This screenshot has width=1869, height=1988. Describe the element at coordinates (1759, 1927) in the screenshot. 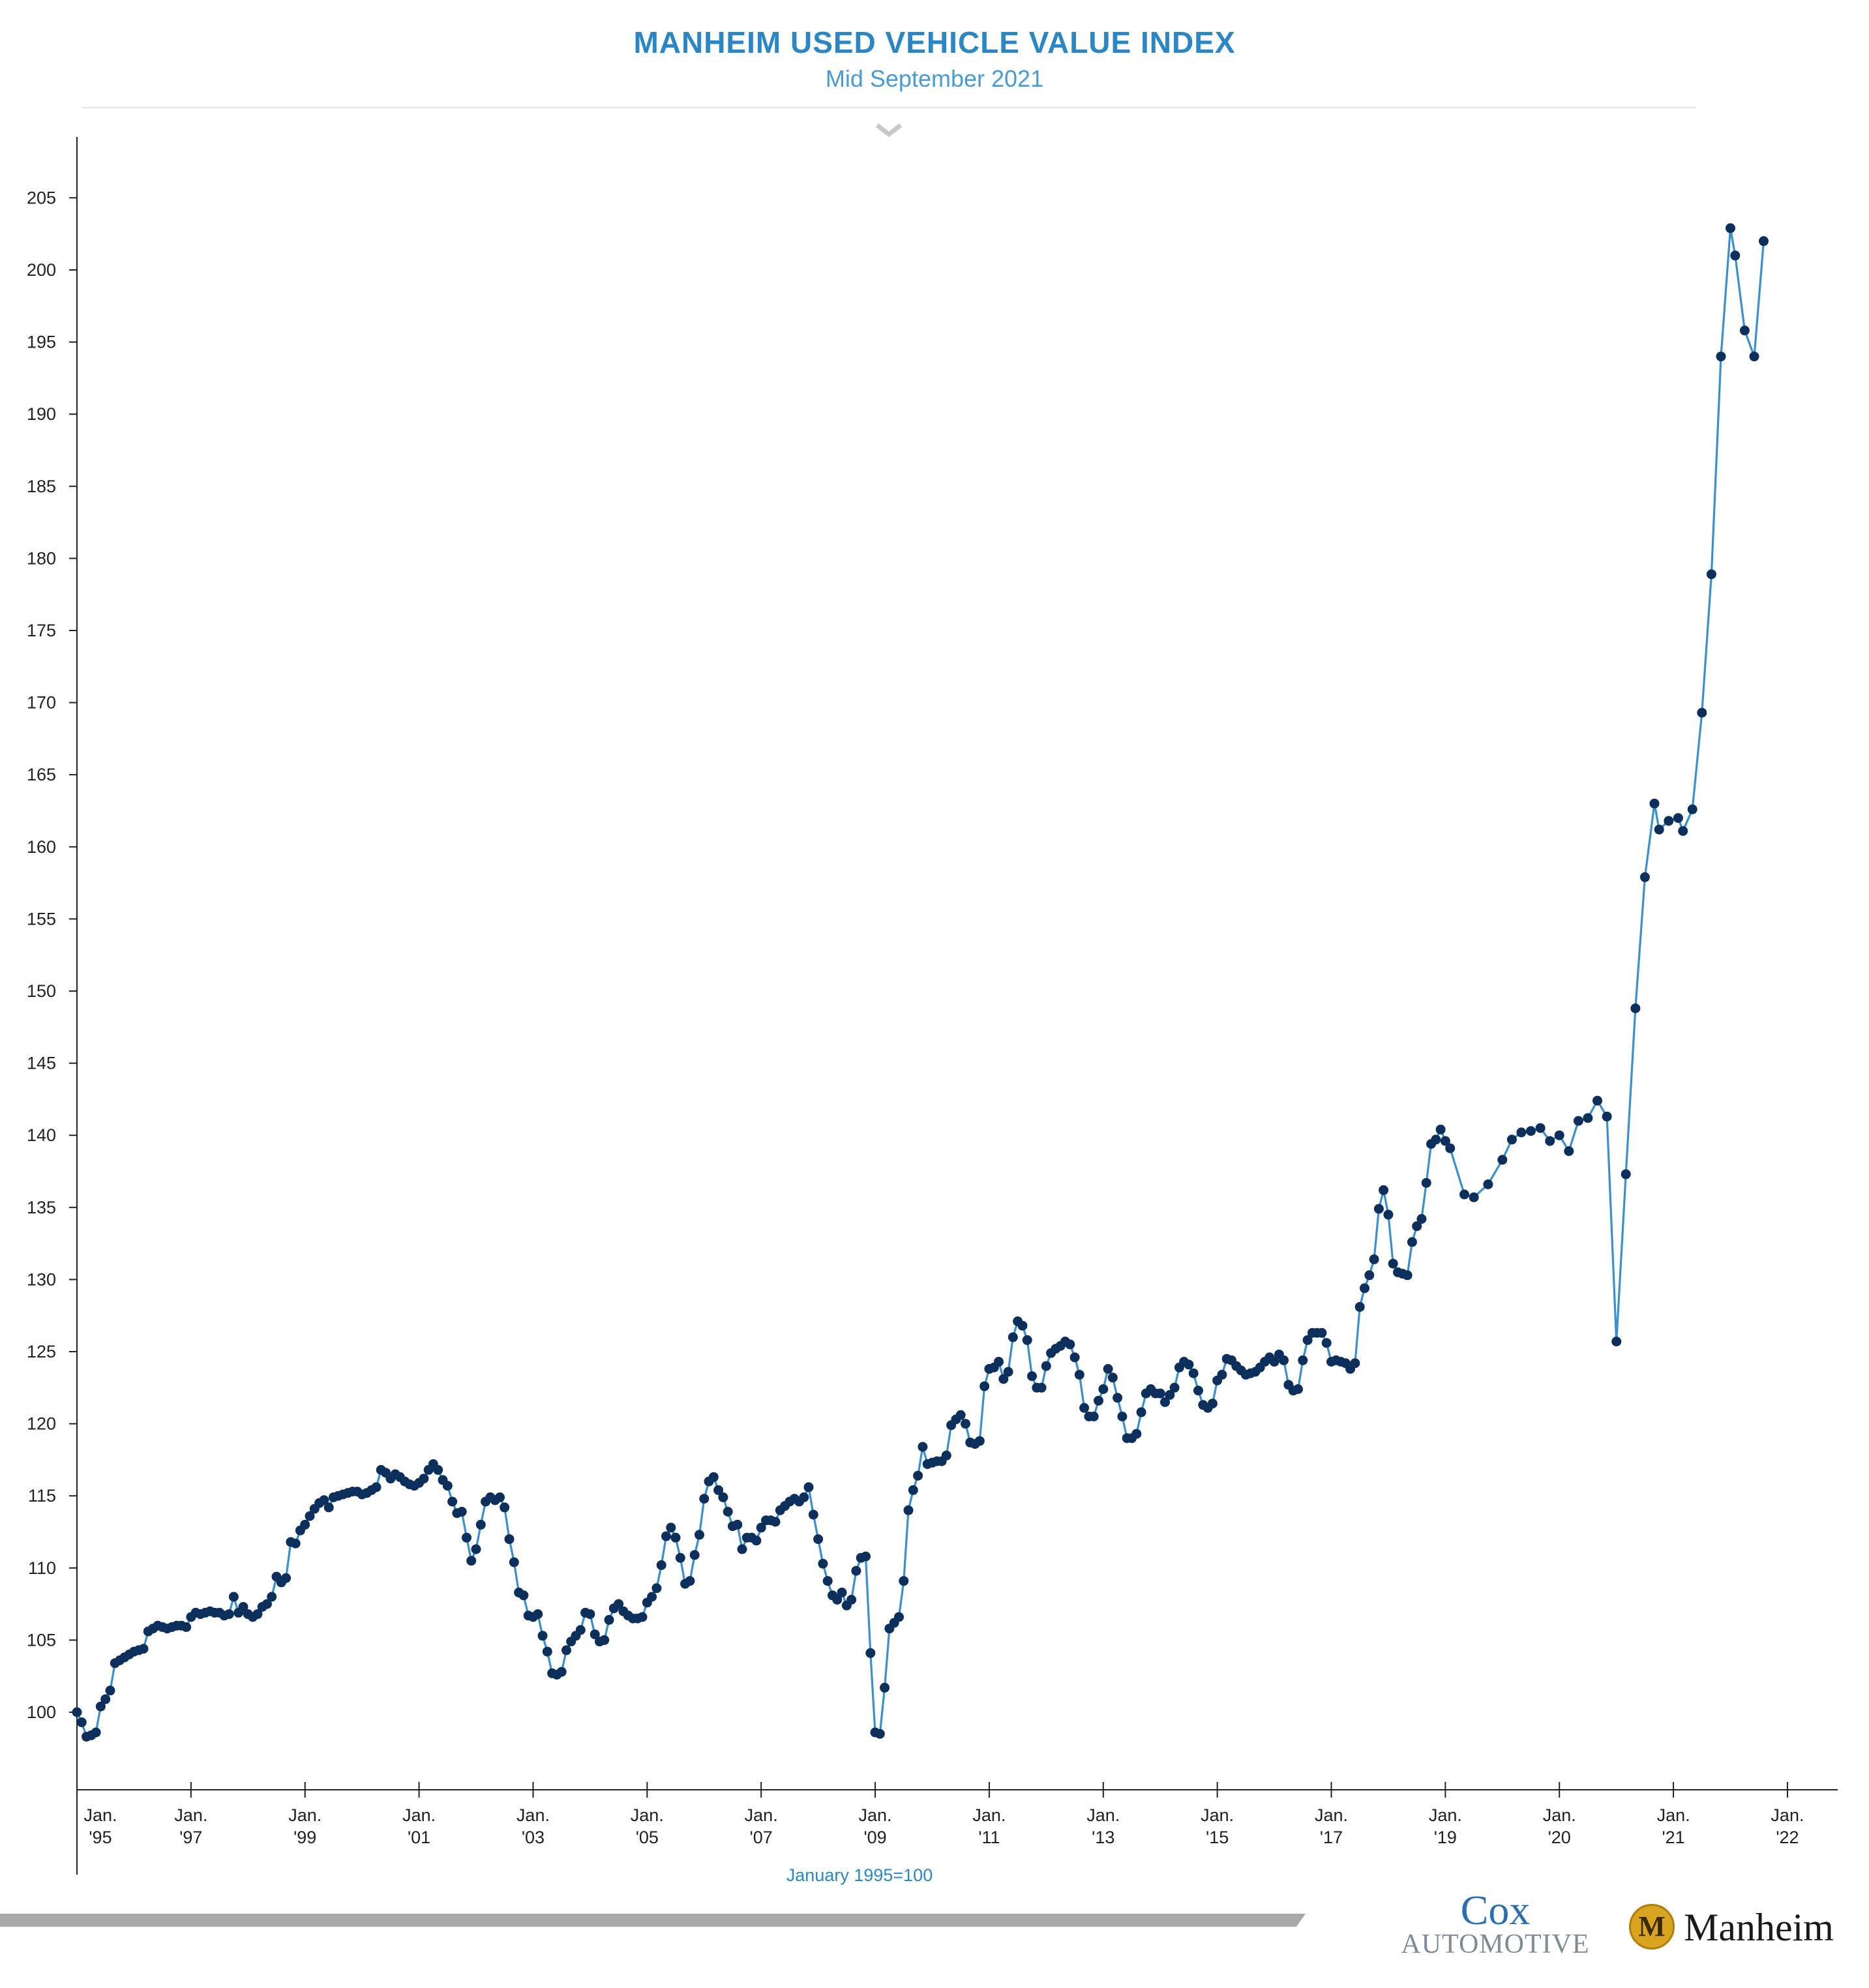

I see `manheim-wordmark: Manheim` at that location.